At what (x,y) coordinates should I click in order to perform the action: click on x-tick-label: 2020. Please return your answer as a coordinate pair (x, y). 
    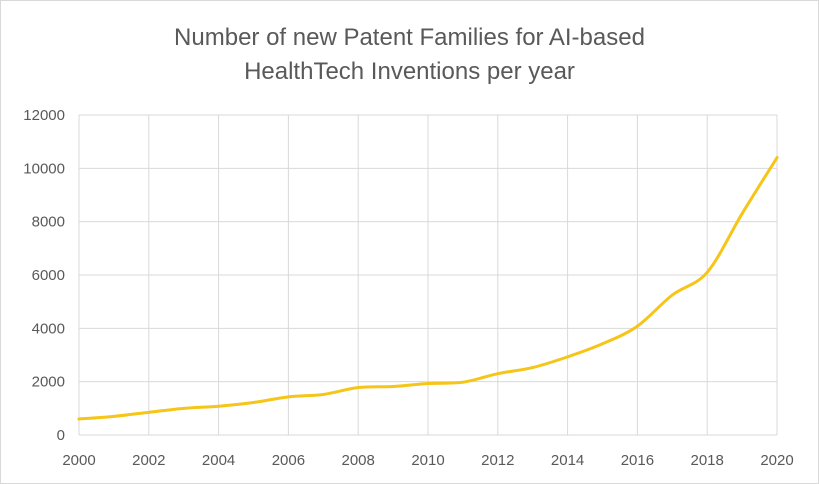
    Looking at the image, I should click on (776, 460).